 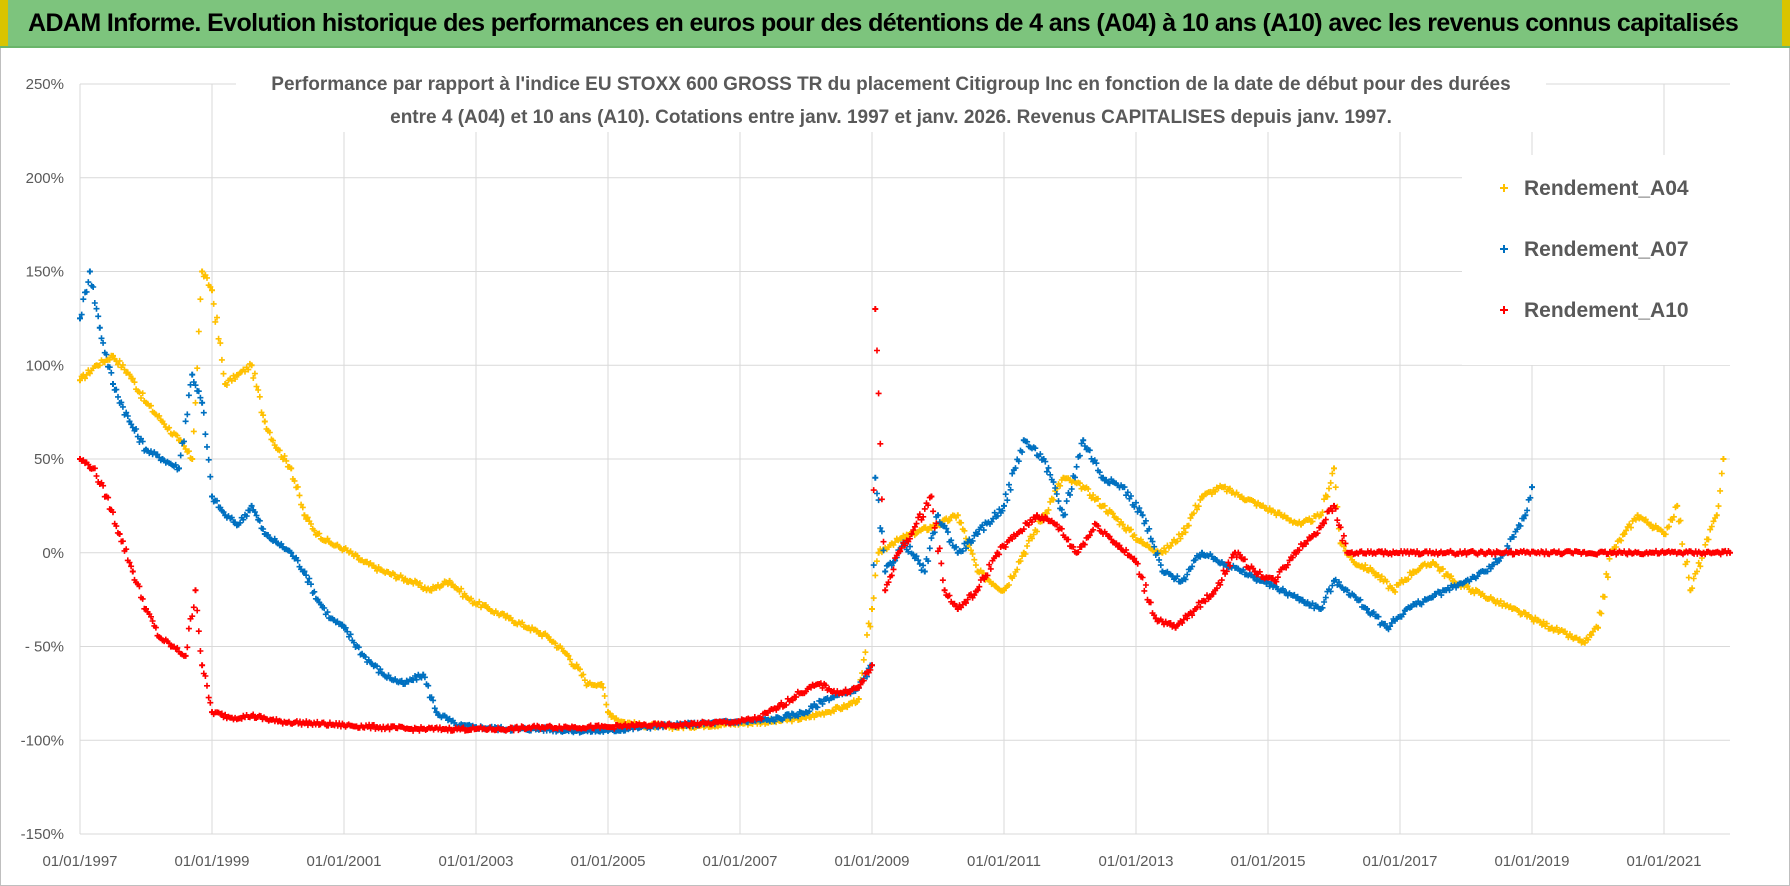 What do you see at coordinates (1596, 260) in the screenshot?
I see `legend-background` at bounding box center [1596, 260].